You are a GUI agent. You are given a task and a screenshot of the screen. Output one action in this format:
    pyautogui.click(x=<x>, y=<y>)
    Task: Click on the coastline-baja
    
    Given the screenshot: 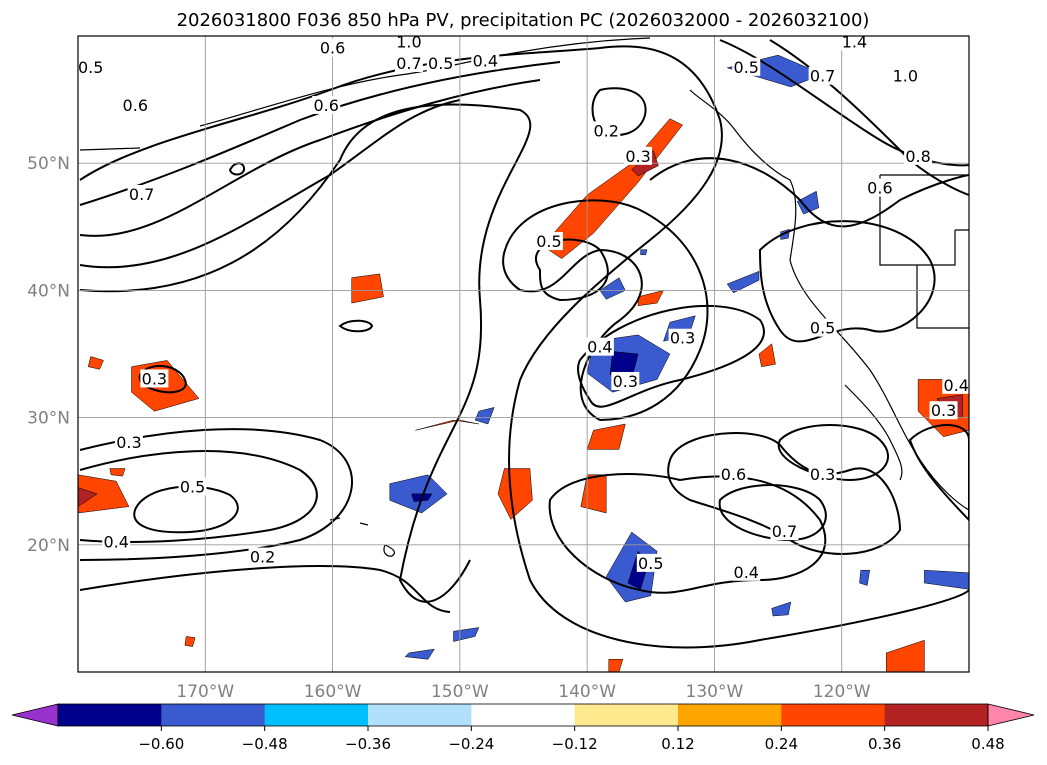 What is the action you would take?
    pyautogui.click(x=873, y=432)
    